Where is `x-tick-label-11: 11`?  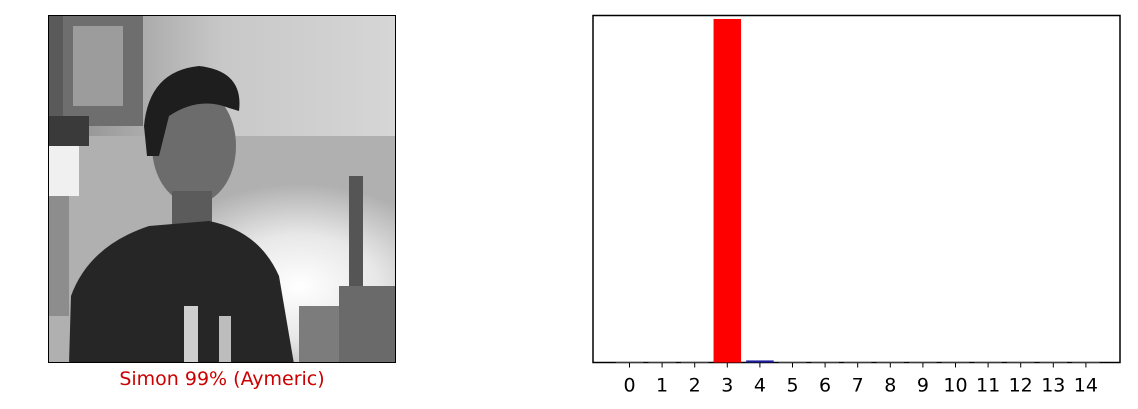
x-tick-label-11: 11 is located at coordinates (988, 386).